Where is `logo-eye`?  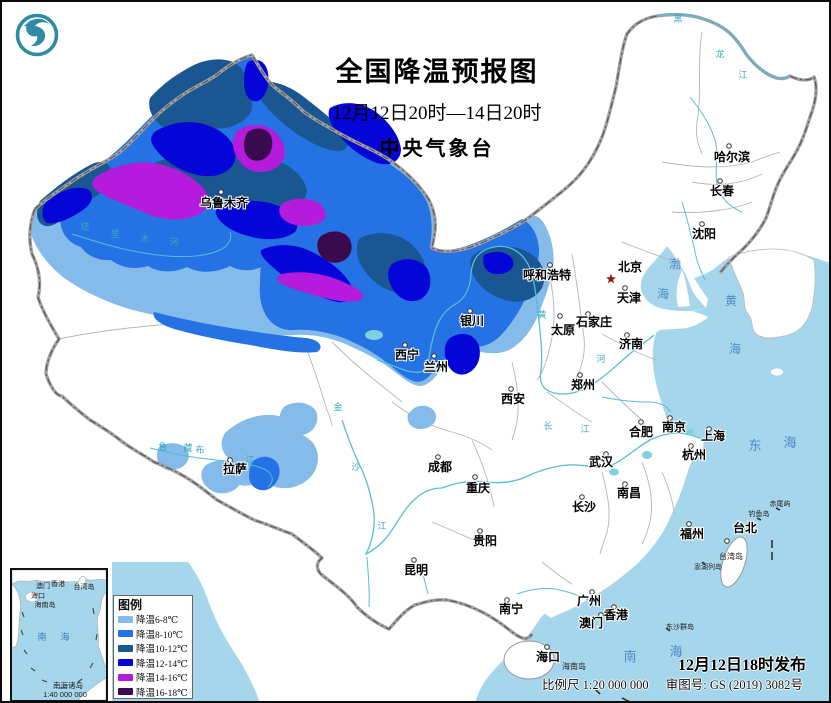 logo-eye is located at coordinates (41, 24).